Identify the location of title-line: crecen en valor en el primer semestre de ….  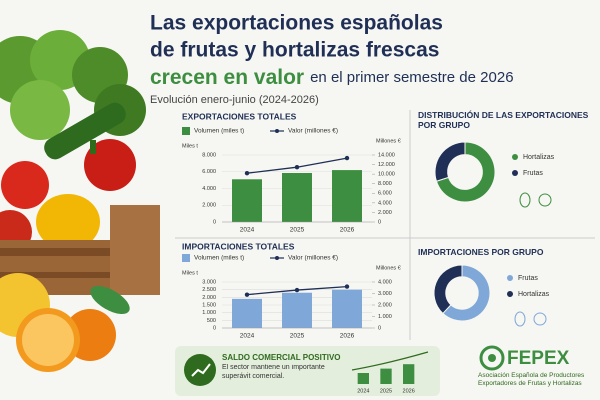
(332, 77).